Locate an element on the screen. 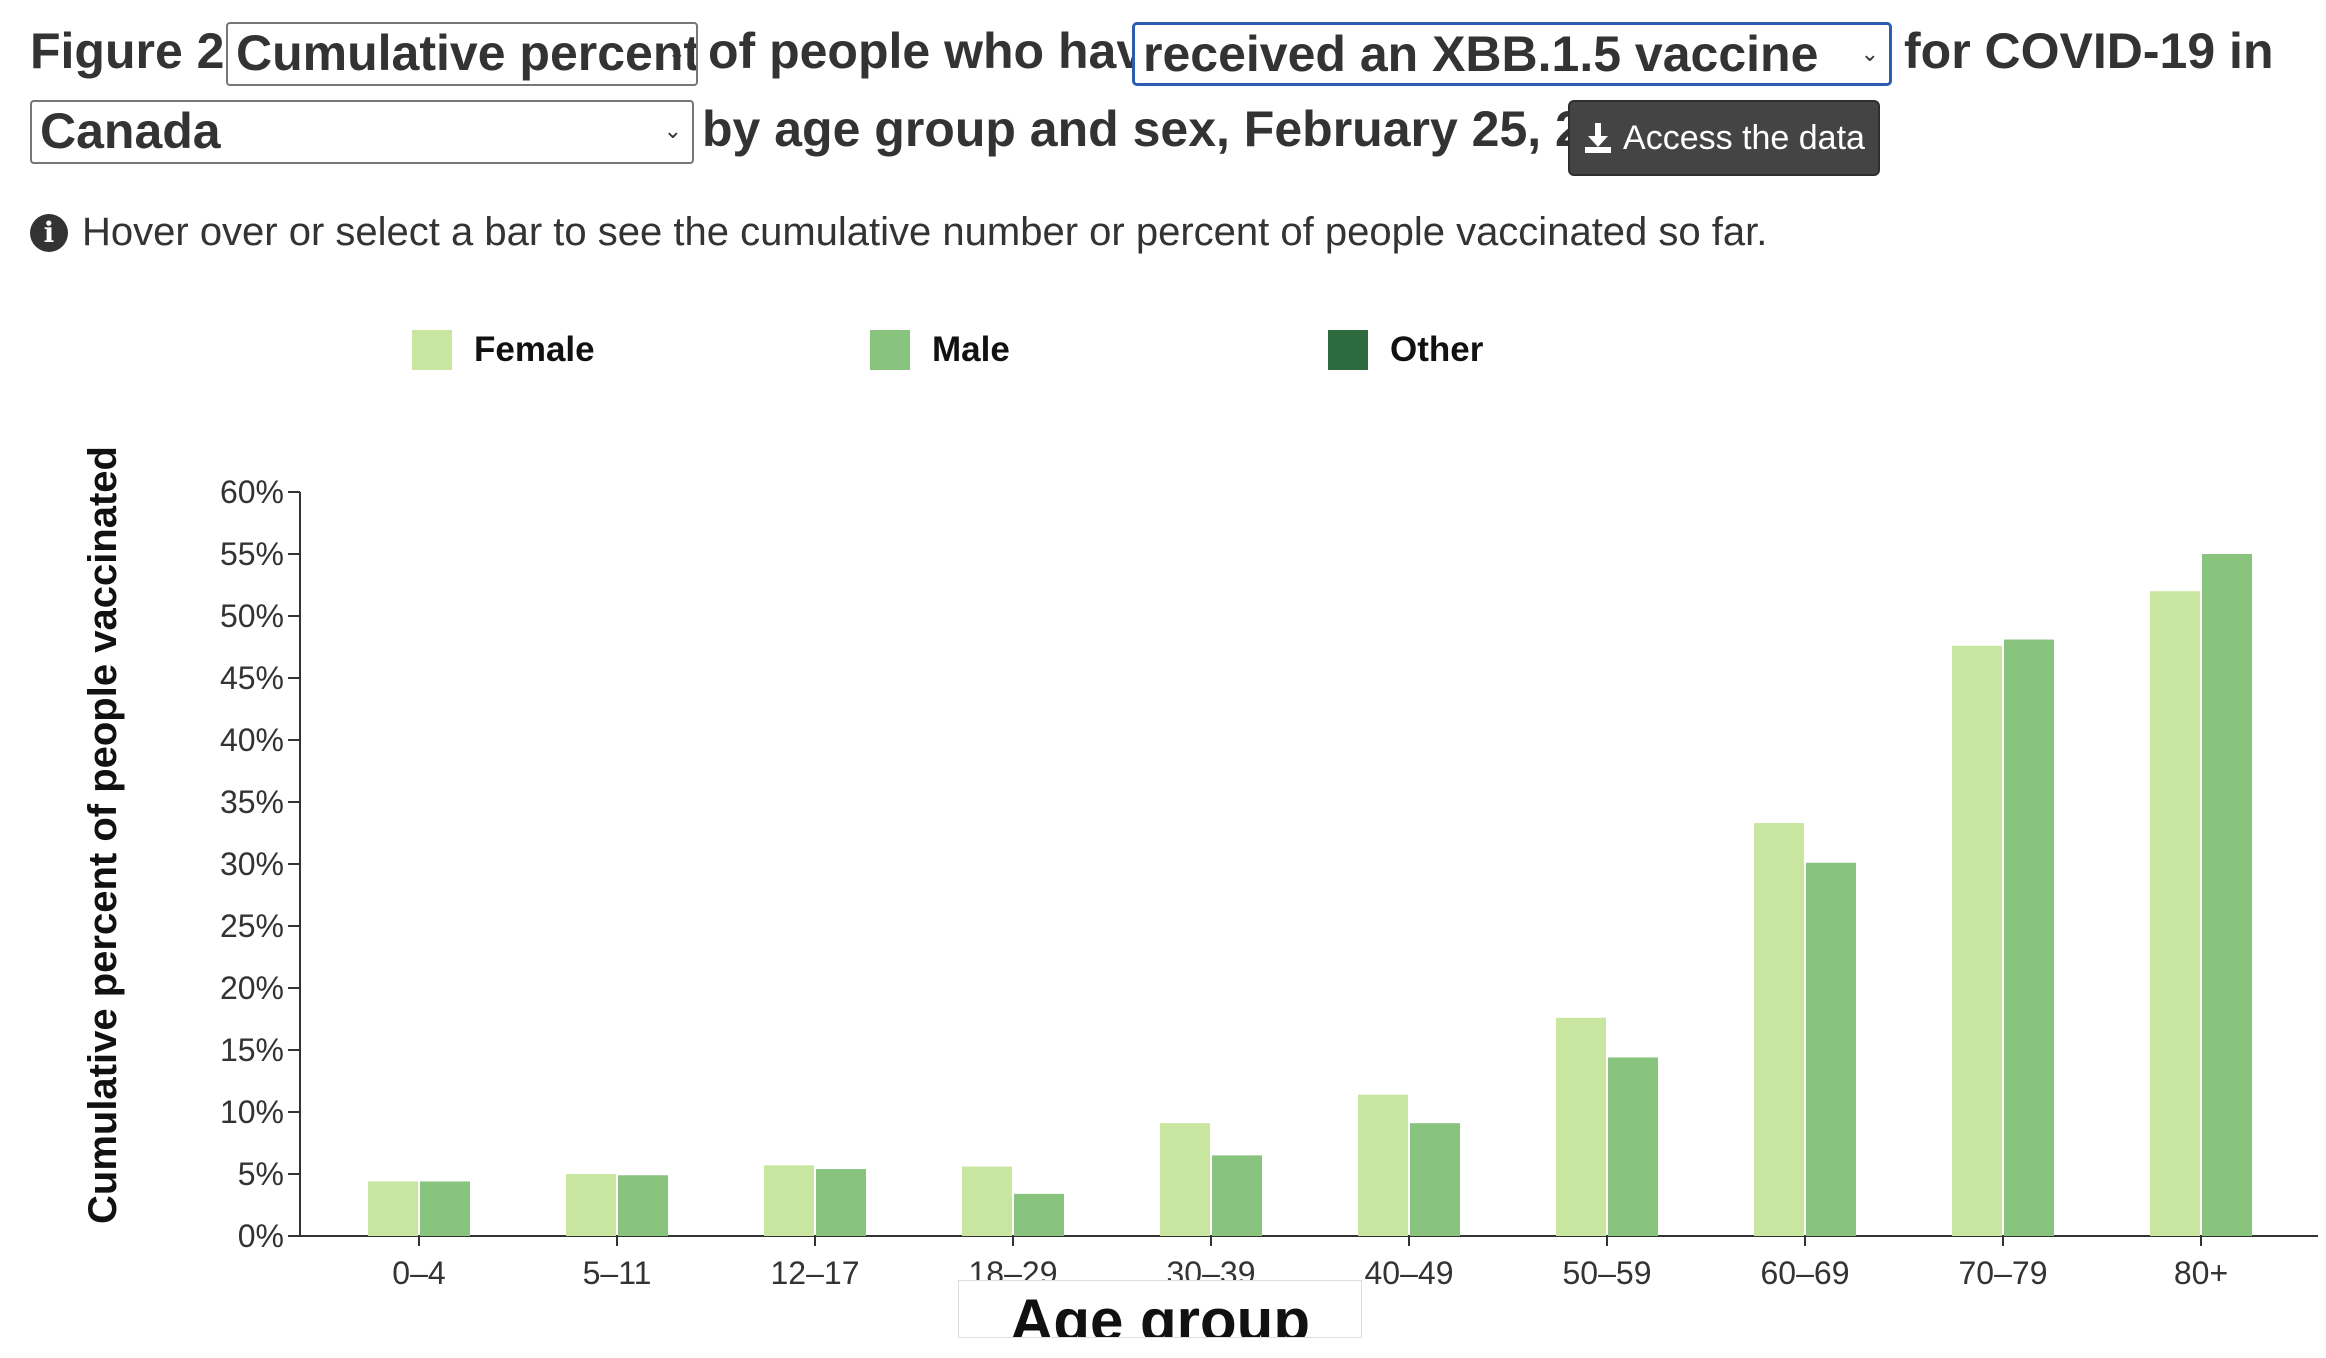  bar-male-30–39 is located at coordinates (1237, 1195).